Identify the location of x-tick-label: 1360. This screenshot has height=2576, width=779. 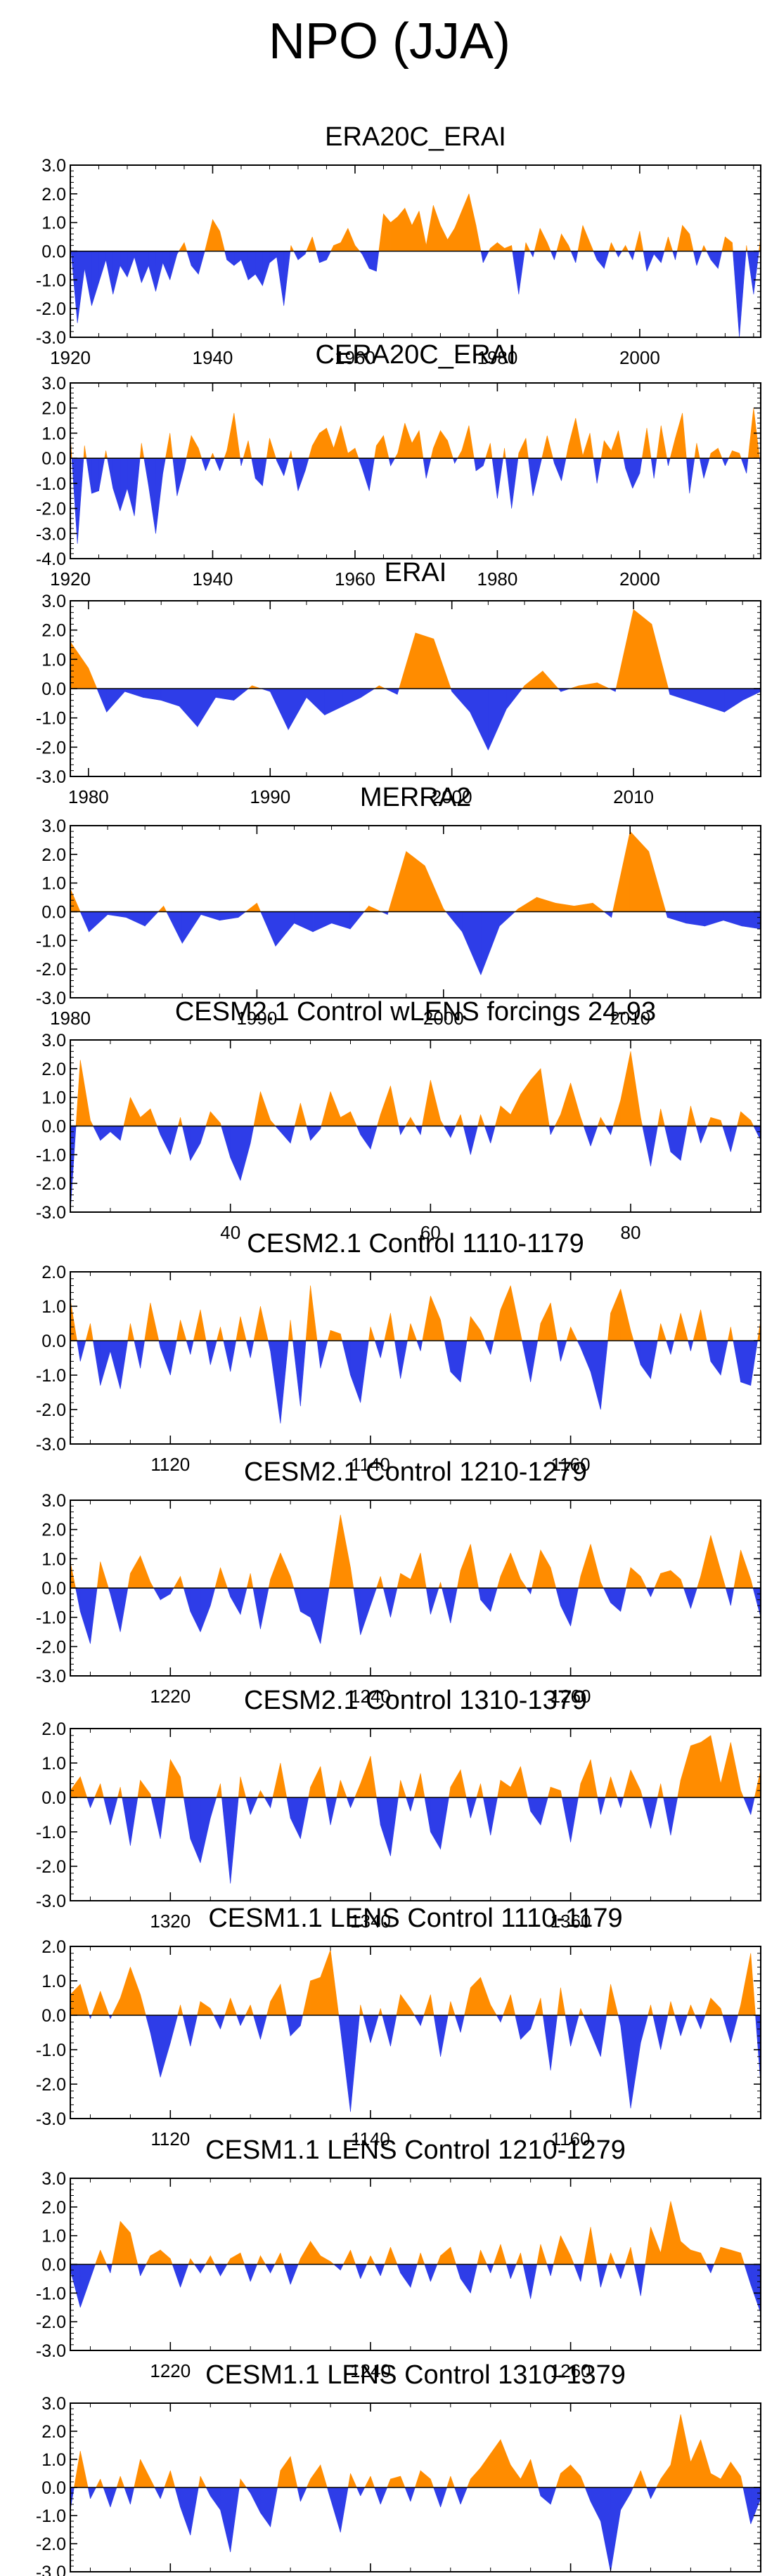
(571, 1921).